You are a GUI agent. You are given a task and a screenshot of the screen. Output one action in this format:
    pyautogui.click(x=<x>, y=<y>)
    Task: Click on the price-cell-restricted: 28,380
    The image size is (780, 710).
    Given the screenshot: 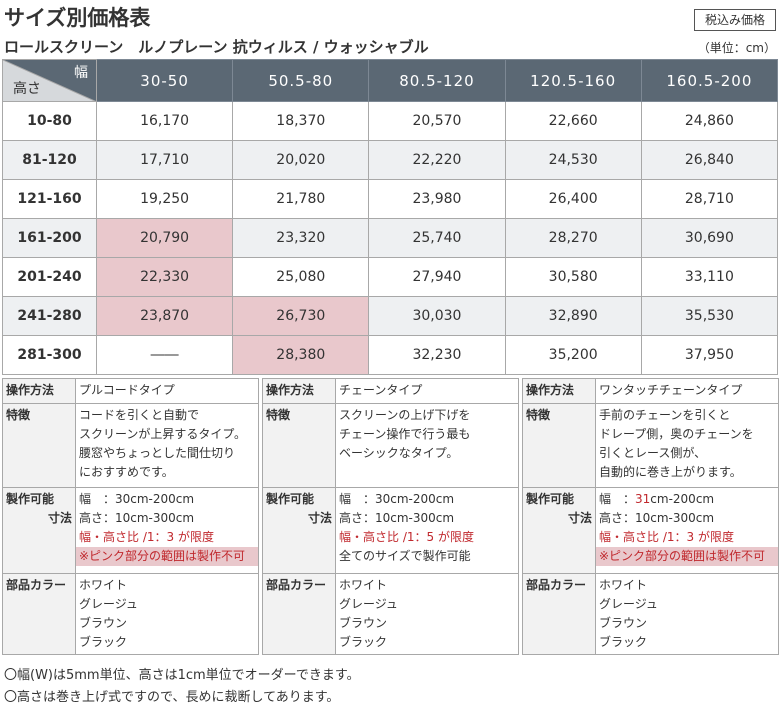 What is the action you would take?
    pyautogui.click(x=301, y=355)
    